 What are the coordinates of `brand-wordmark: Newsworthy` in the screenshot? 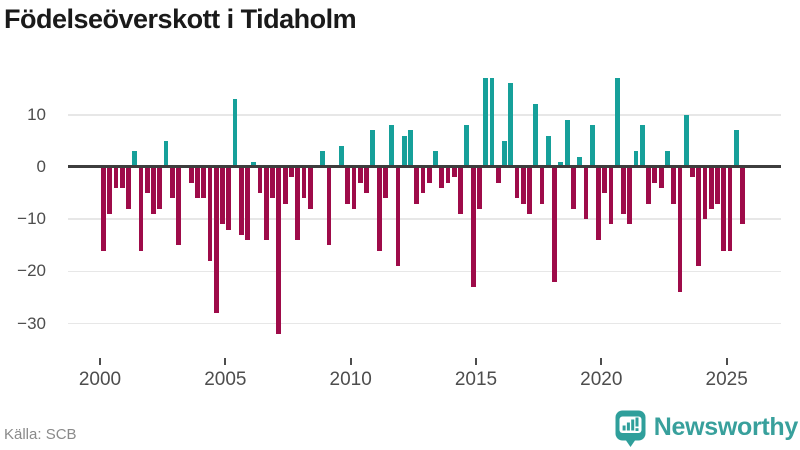 It's located at (726, 427).